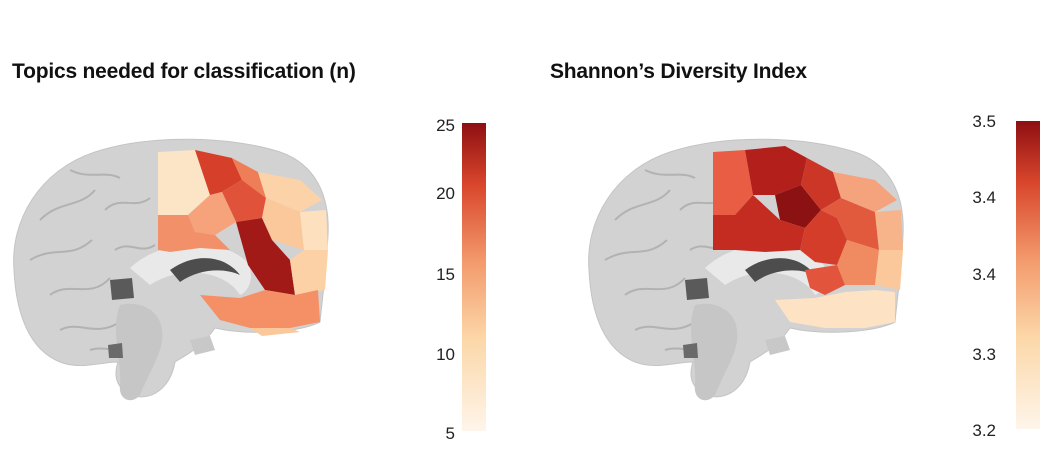 The width and height of the screenshot is (1050, 450). Describe the element at coordinates (678, 71) in the screenshot. I see `panel-title: Shannon’s Diversity Index` at that location.